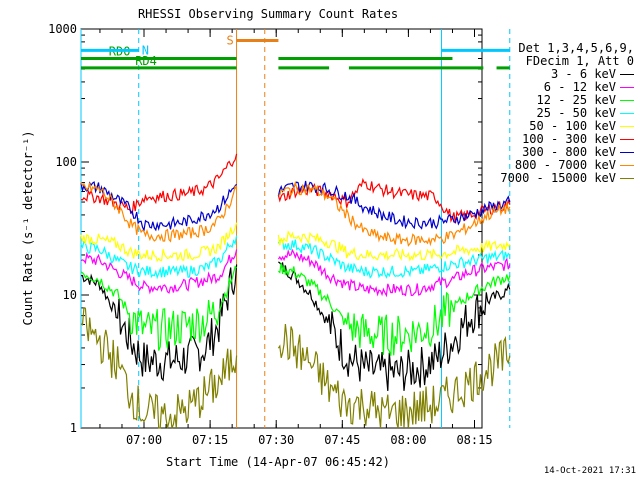 Image resolution: width=640 pixels, height=480 pixels. What do you see at coordinates (579, 61) in the screenshot?
I see `legend-header-2: FDecim 1, Att 0` at bounding box center [579, 61].